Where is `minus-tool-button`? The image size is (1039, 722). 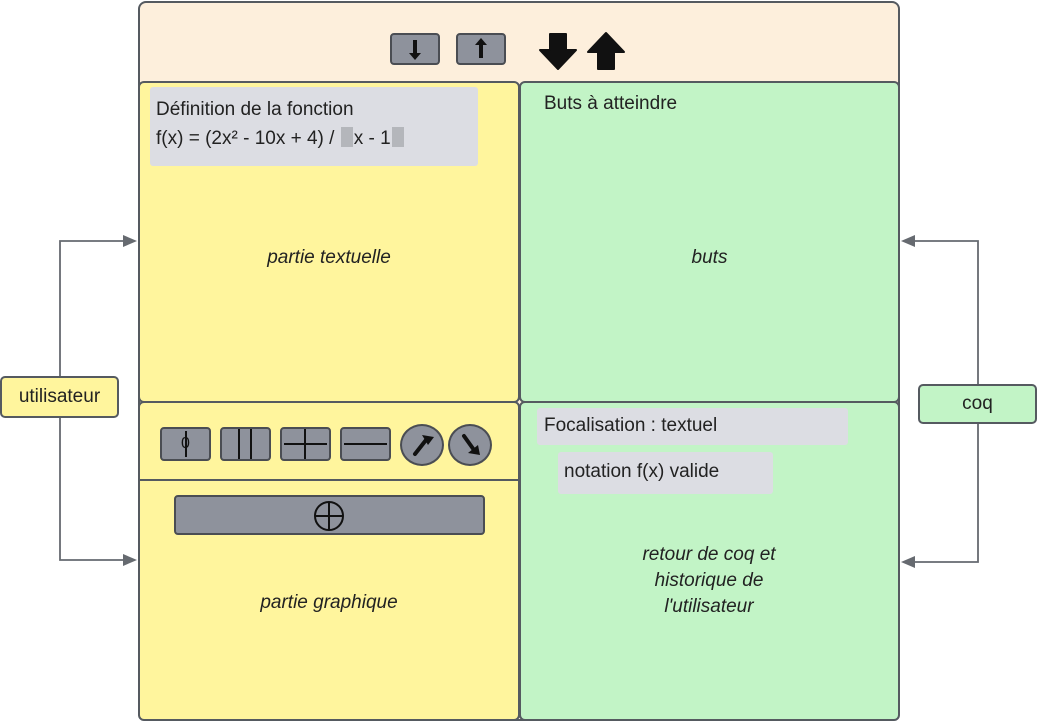 minus-tool-button is located at coordinates (365, 444).